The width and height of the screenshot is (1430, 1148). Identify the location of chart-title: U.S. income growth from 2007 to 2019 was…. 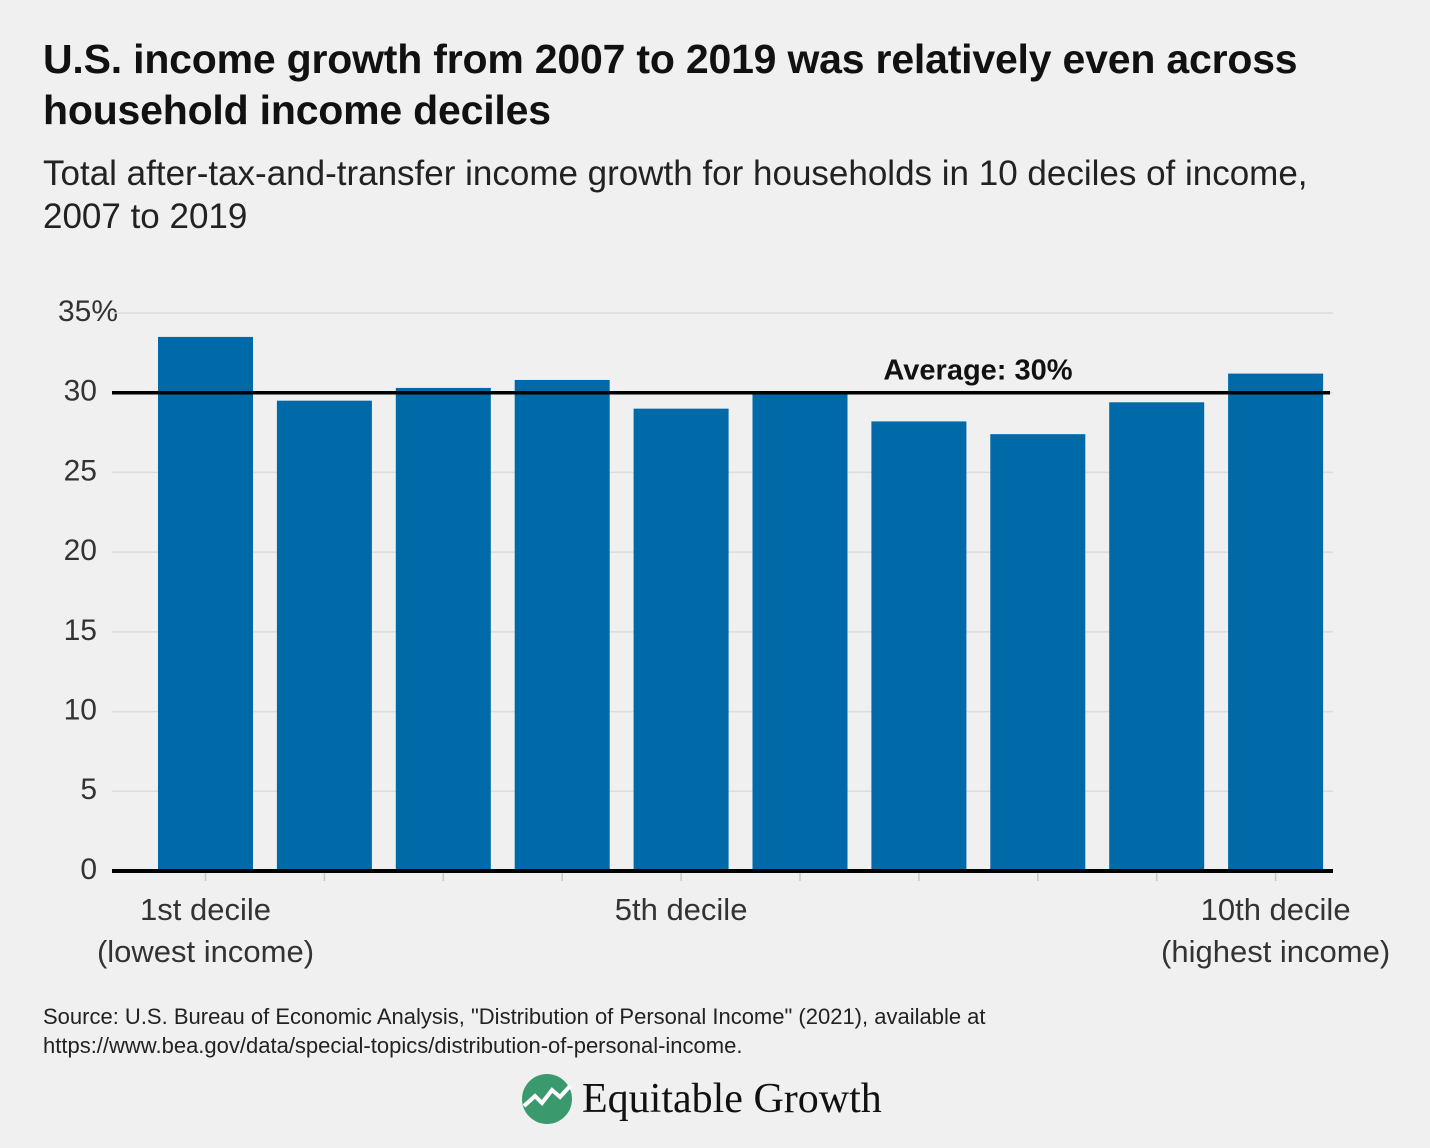
(670, 84).